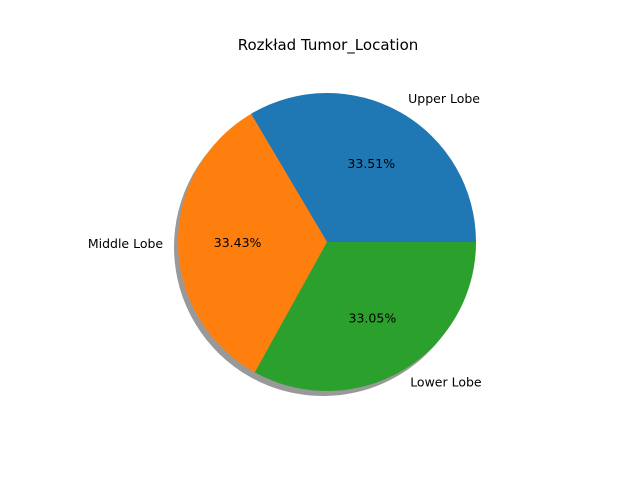 The height and width of the screenshot is (480, 640). Describe the element at coordinates (238, 242) in the screenshot. I see `percent-label-middle-lobe: 33.43%` at that location.